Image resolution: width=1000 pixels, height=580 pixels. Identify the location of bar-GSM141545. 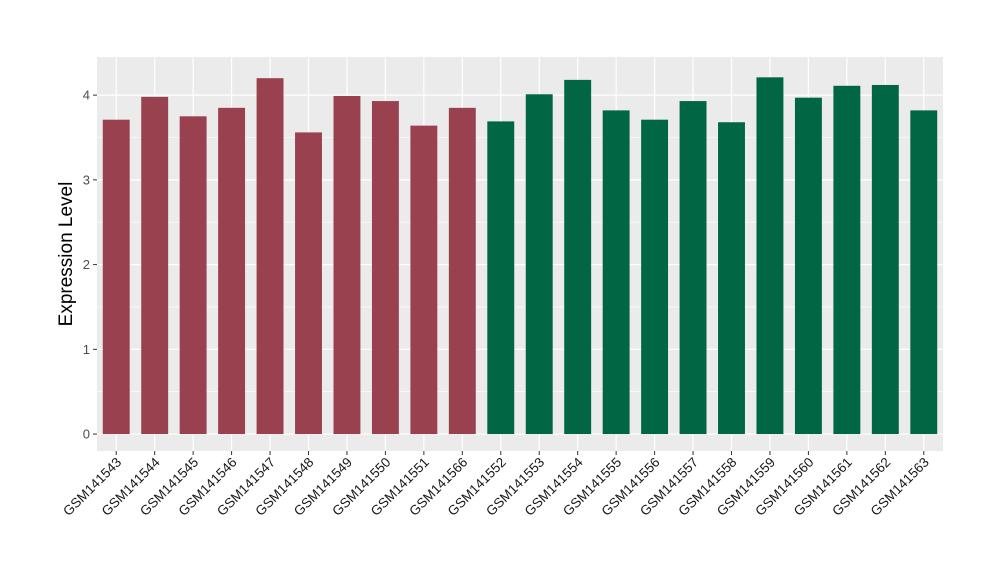
(193, 275).